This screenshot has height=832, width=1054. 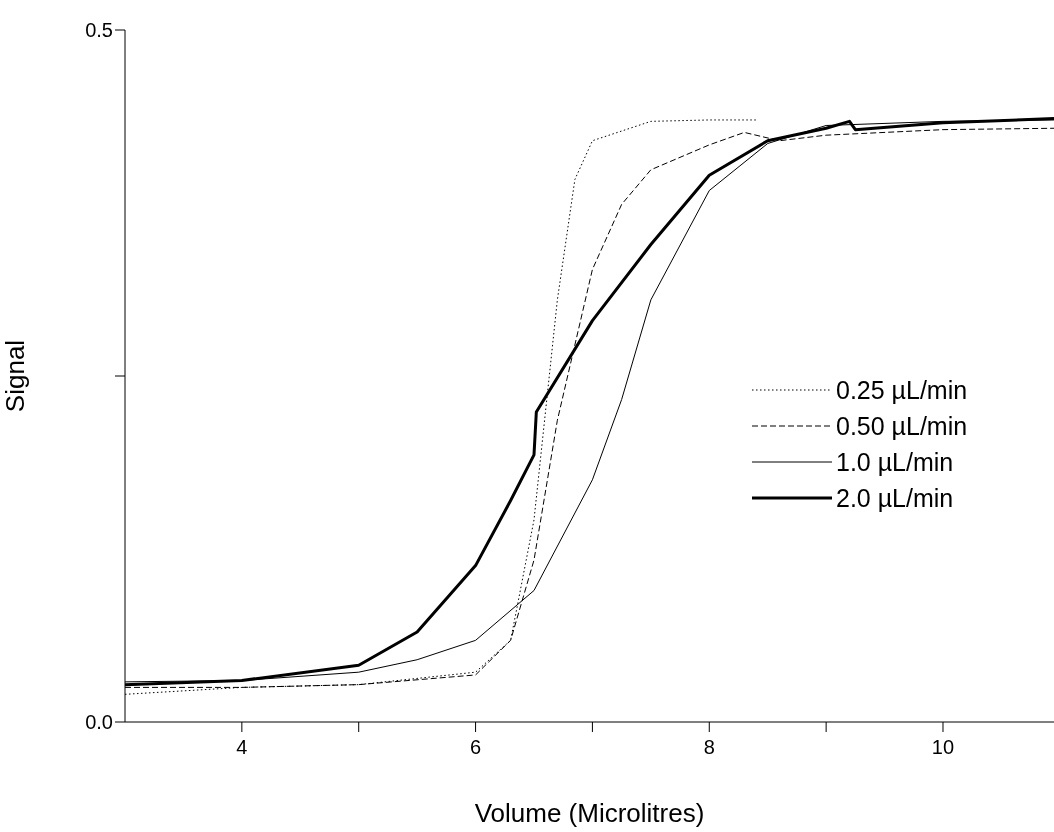 What do you see at coordinates (902, 390) in the screenshot?
I see `legend-label: 0.25 µL/min` at bounding box center [902, 390].